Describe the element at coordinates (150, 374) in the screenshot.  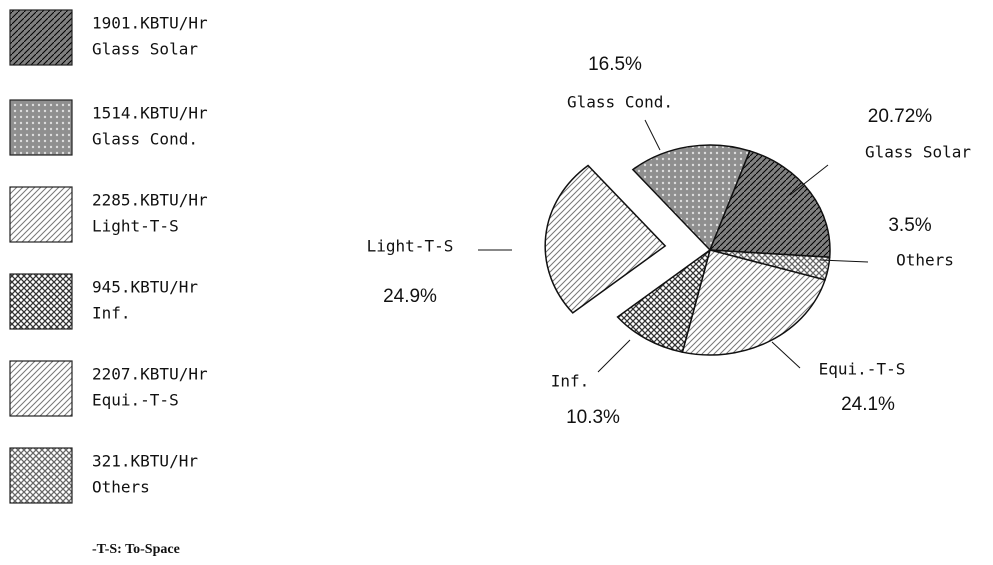
I see `legend-value: 2207.KBTU/Hr` at that location.